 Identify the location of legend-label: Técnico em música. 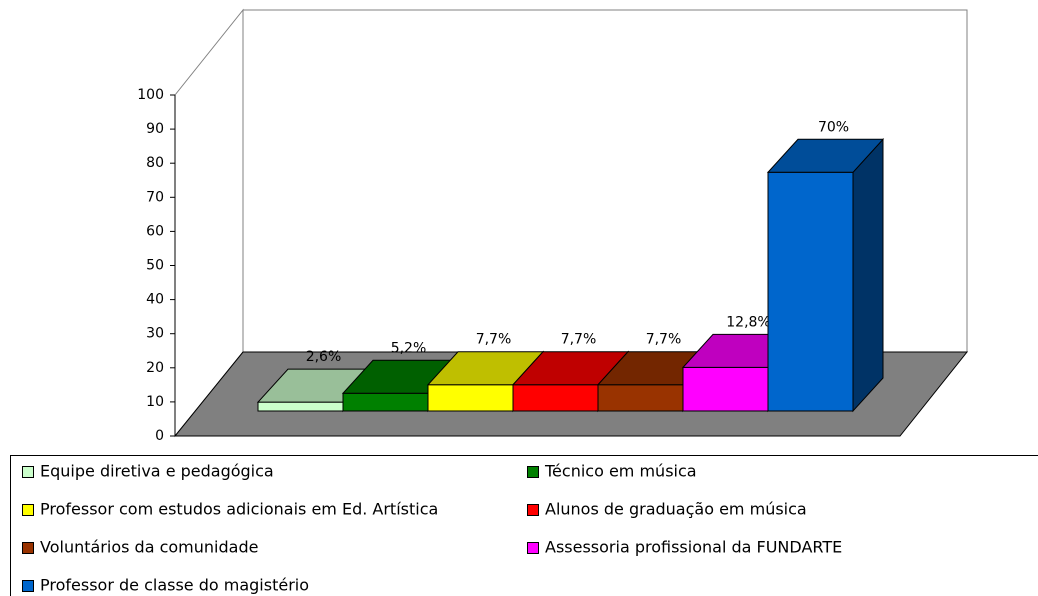
(620, 471).